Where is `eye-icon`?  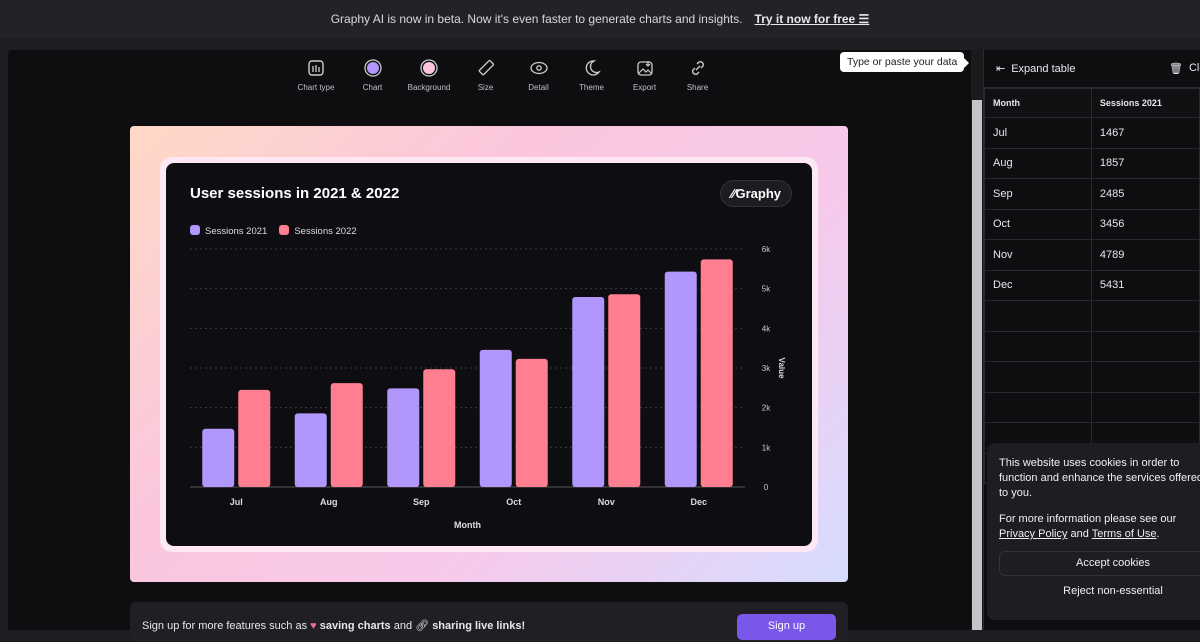
eye-icon is located at coordinates (539, 68).